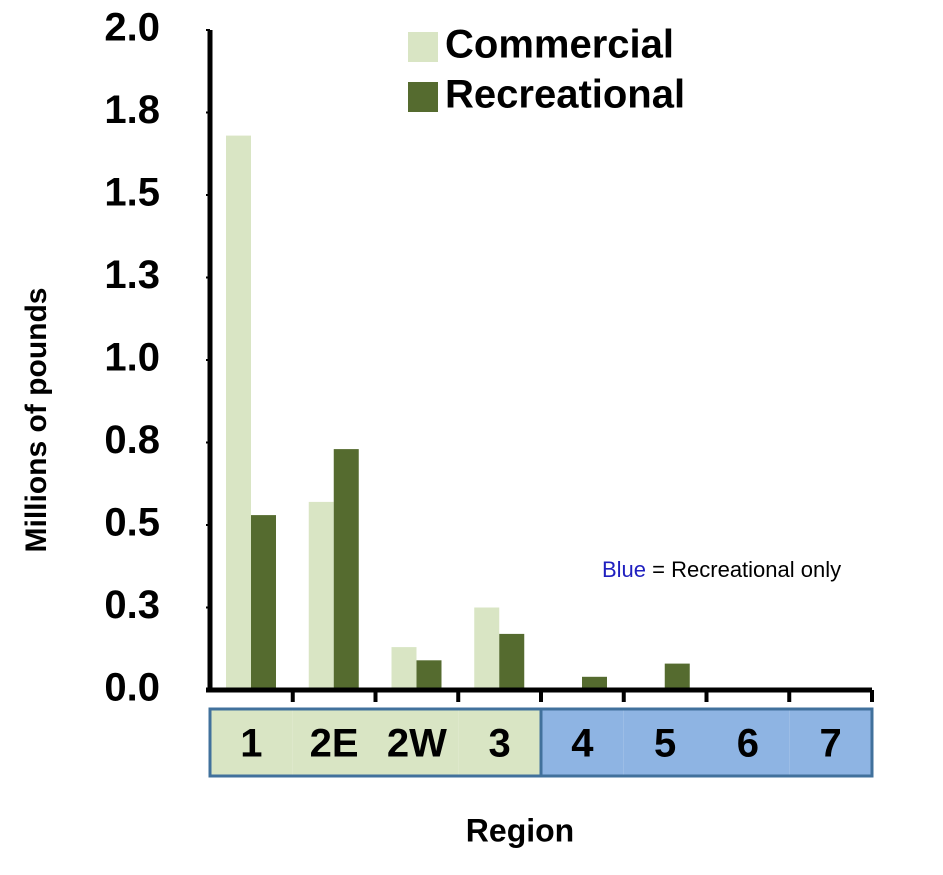 This screenshot has height=875, width=943. What do you see at coordinates (132, 605) in the screenshot?
I see `y-tick-label: 0.3` at bounding box center [132, 605].